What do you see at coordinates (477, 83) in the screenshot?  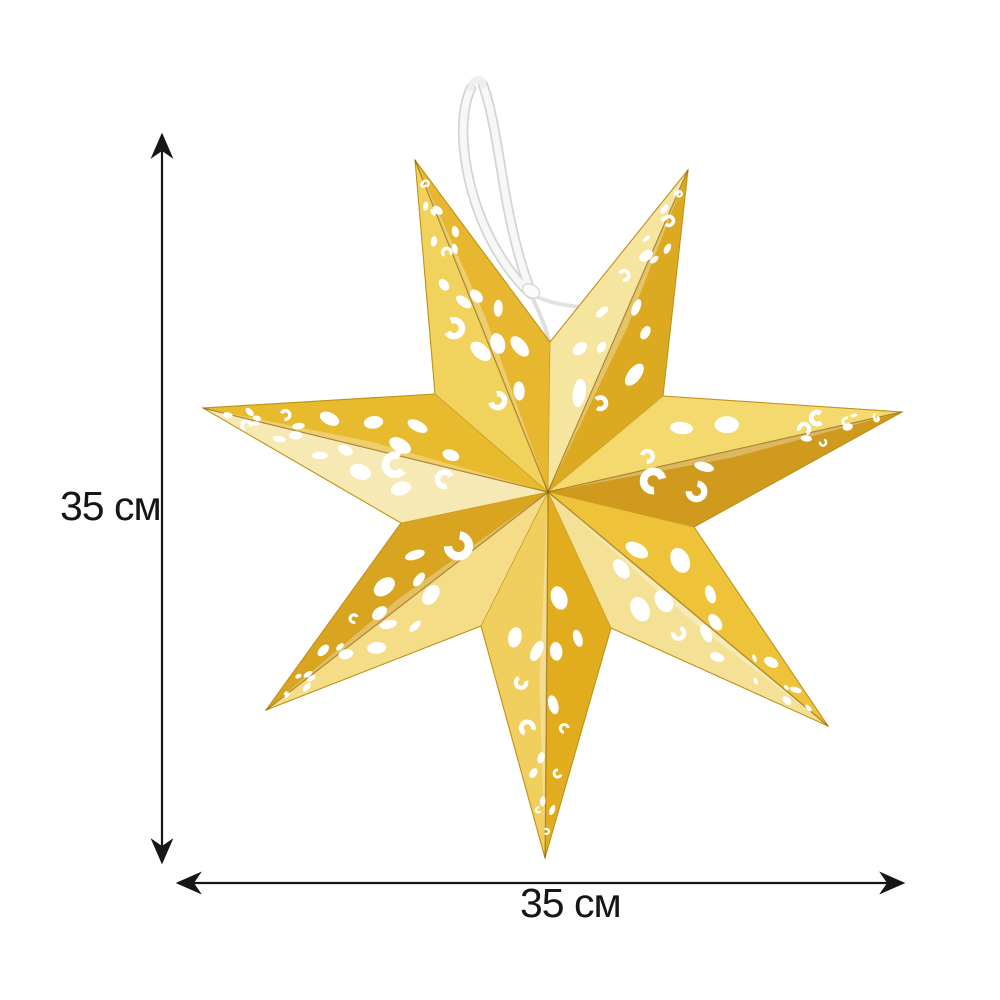 I see `string-loop-top` at bounding box center [477, 83].